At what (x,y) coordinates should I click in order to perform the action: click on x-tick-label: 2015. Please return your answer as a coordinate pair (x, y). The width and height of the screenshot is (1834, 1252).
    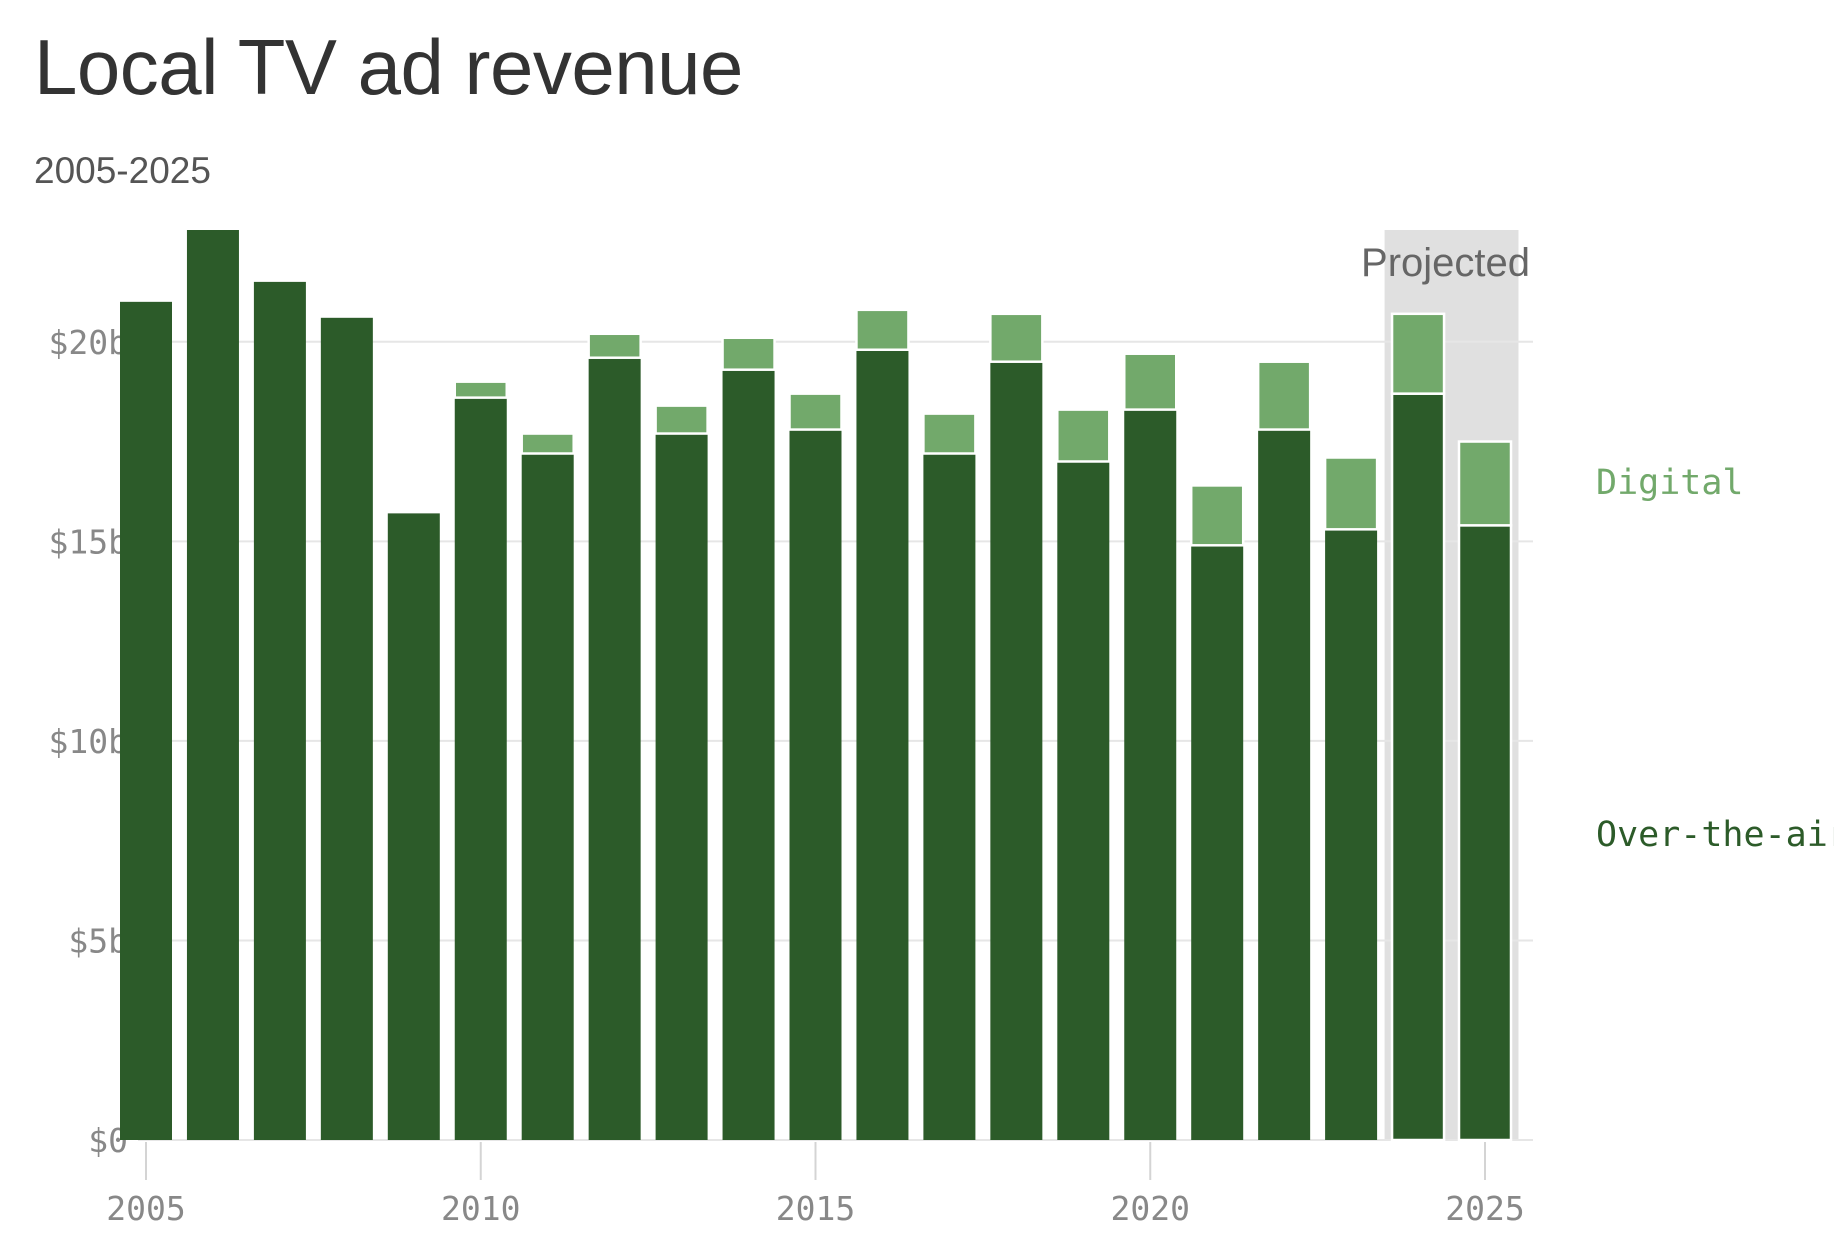
    Looking at the image, I should click on (815, 1208).